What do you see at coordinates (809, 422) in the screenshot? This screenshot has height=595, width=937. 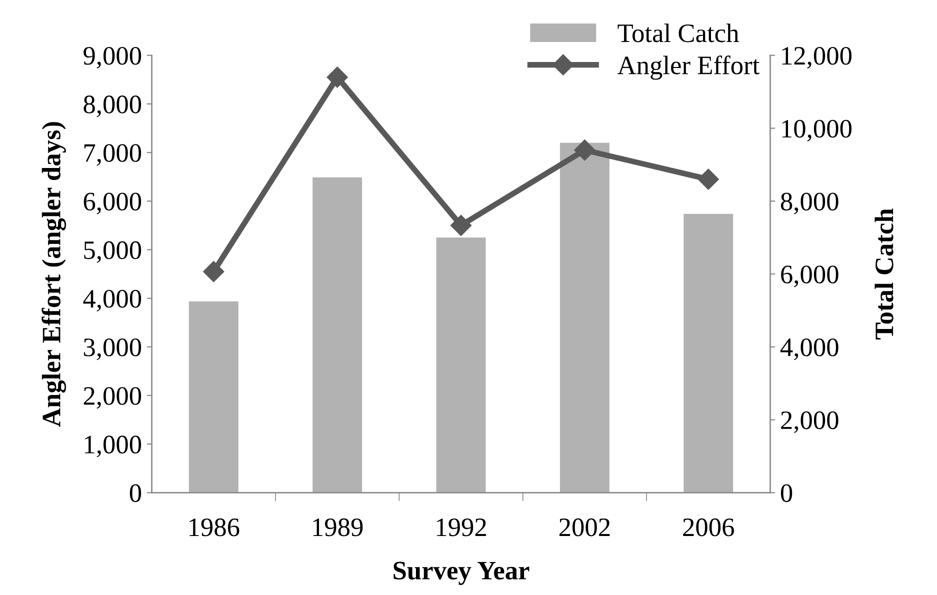 I see `y2-tick-label: 2,000` at bounding box center [809, 422].